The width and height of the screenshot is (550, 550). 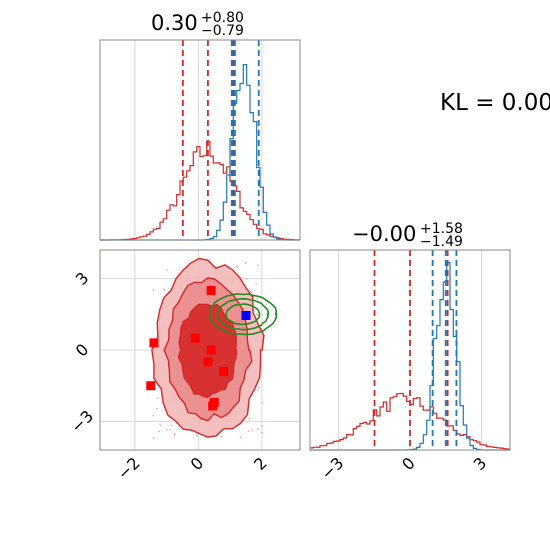 I want to click on right-panel-title: −0.00, so click(x=384, y=234).